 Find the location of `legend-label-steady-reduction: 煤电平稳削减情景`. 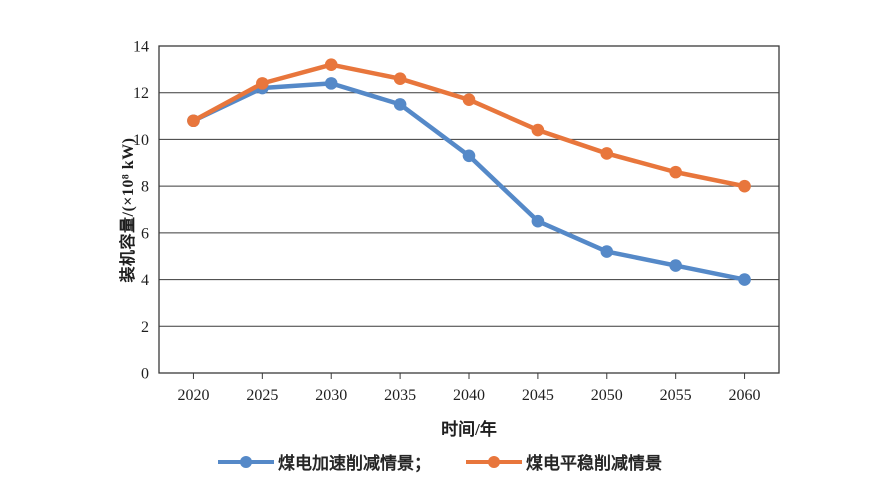

legend-label-steady-reduction: 煤电平稳削减情景 is located at coordinates (594, 463).